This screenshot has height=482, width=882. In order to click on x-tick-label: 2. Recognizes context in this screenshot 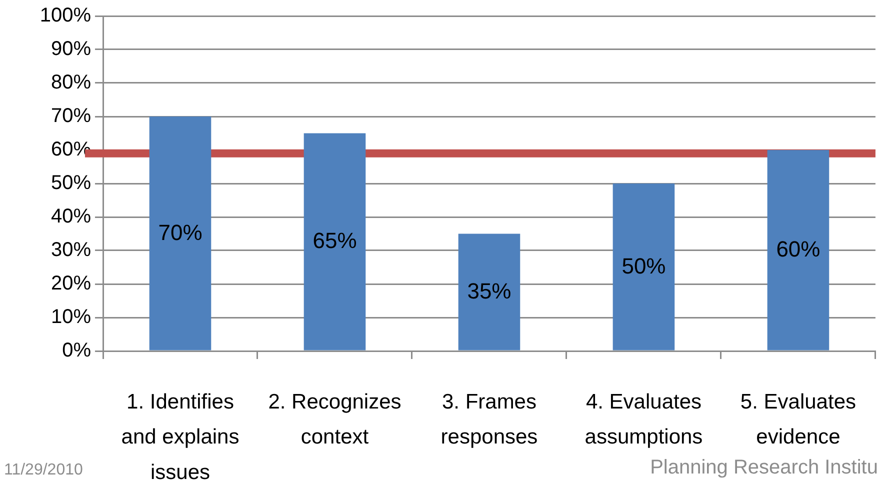, I will do `click(335, 419)`.